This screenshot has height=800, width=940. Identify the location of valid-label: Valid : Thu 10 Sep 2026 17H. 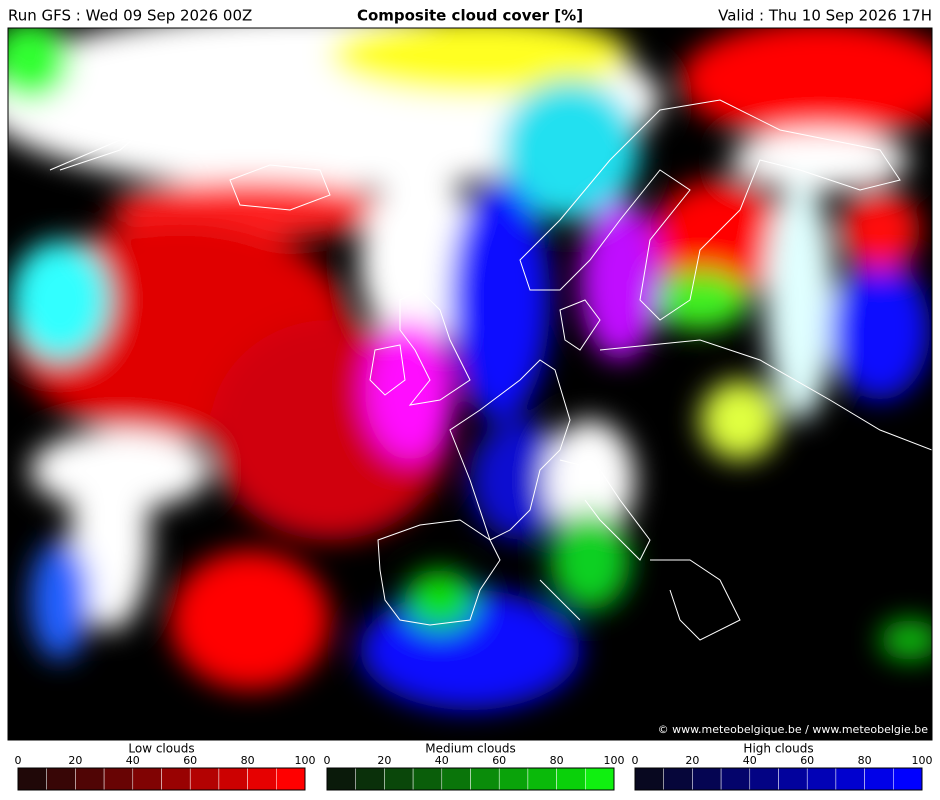
(825, 16).